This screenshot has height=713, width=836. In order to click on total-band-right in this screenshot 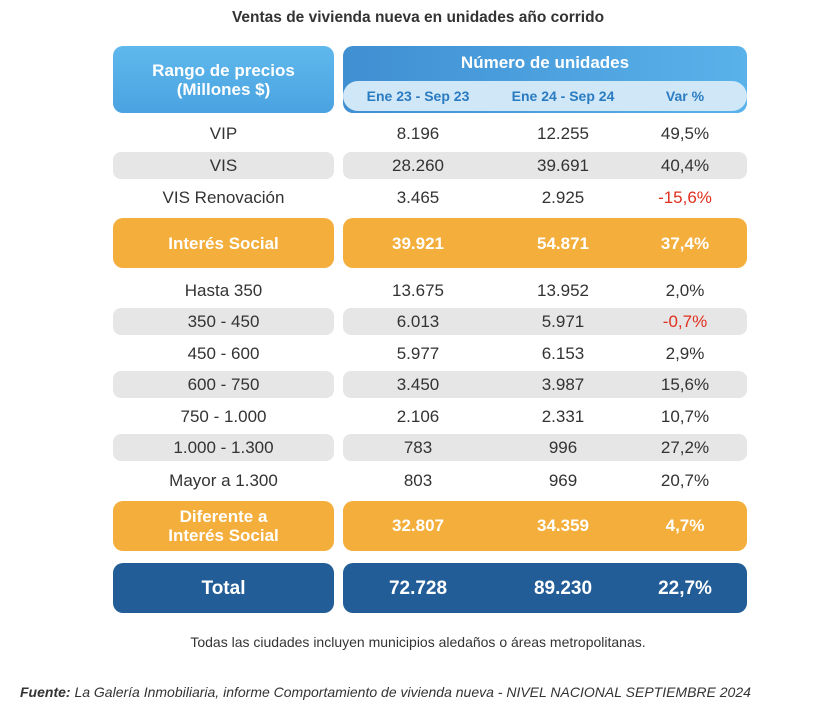, I will do `click(545, 588)`.